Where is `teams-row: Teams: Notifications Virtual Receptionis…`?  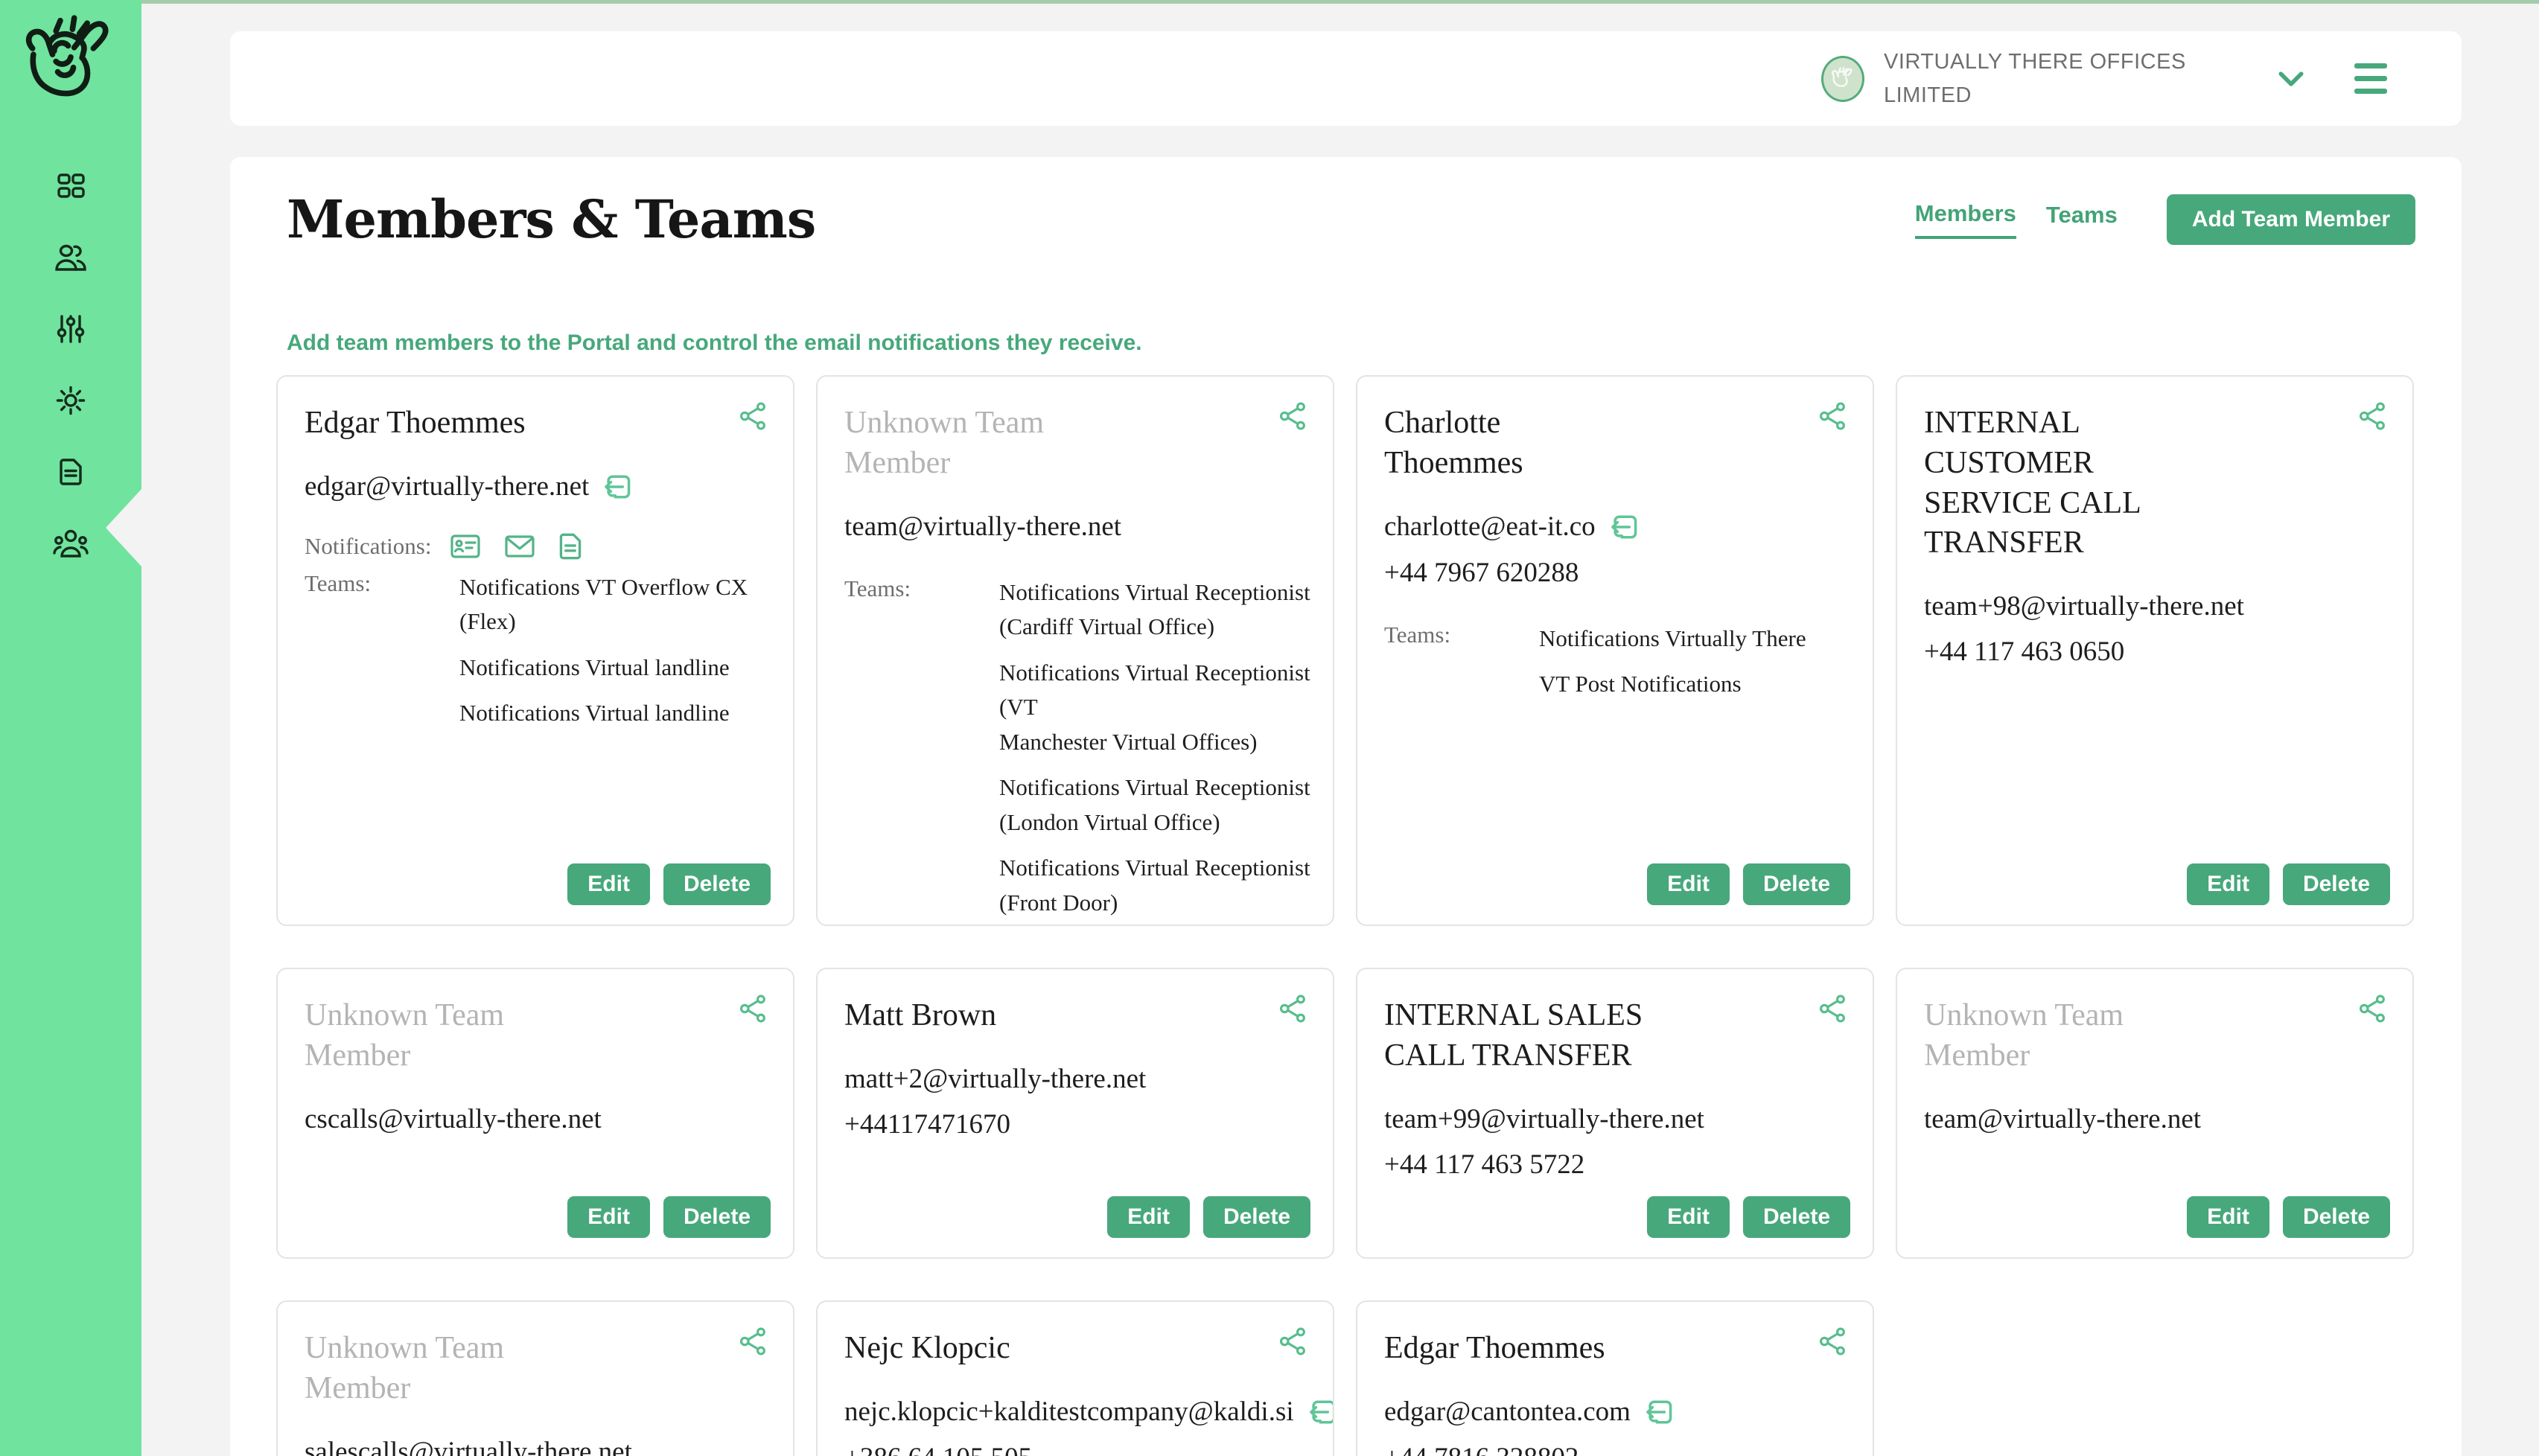 teams-row: Teams: Notifications Virtual Receptionis… is located at coordinates (1077, 750).